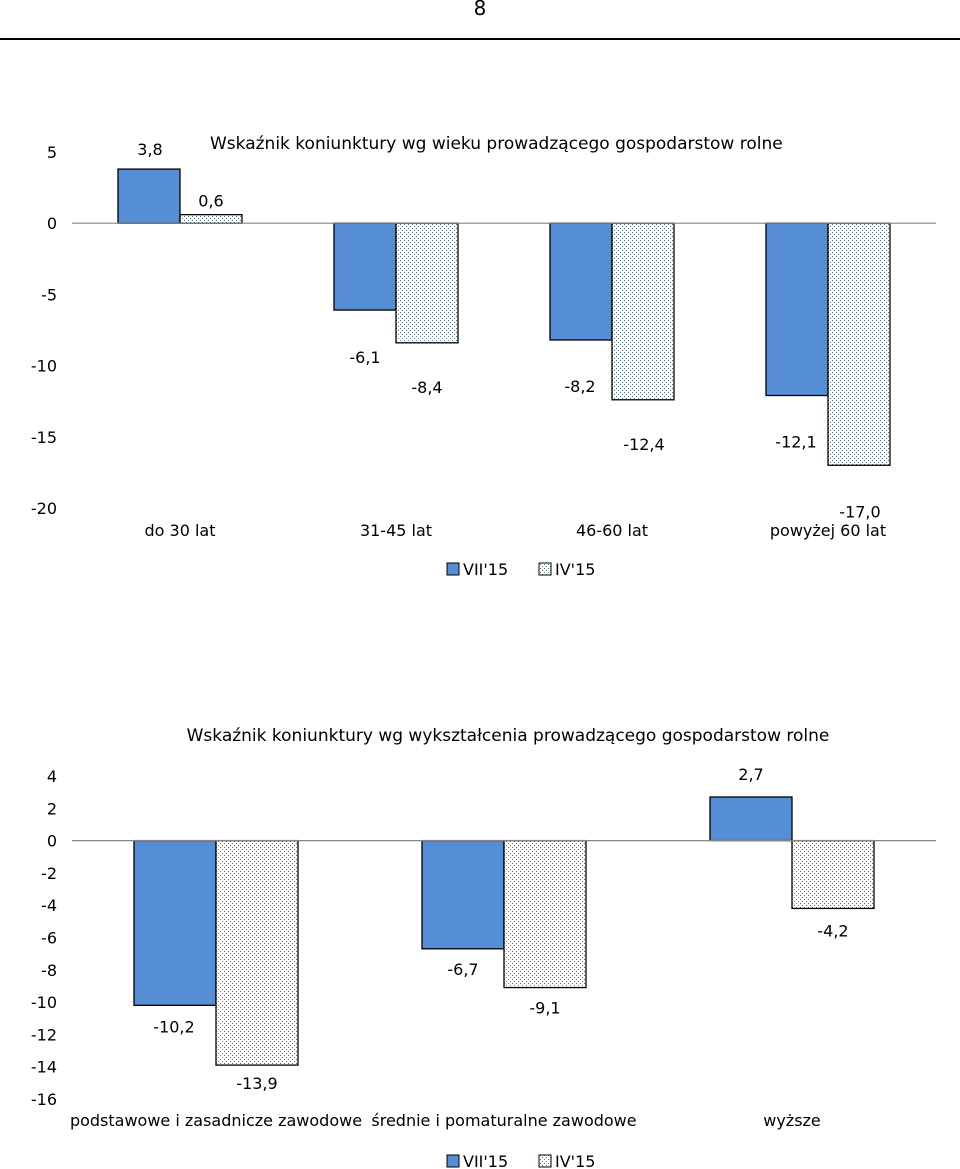 The height and width of the screenshot is (1169, 960). I want to click on data-label: -10,2, so click(173, 1026).